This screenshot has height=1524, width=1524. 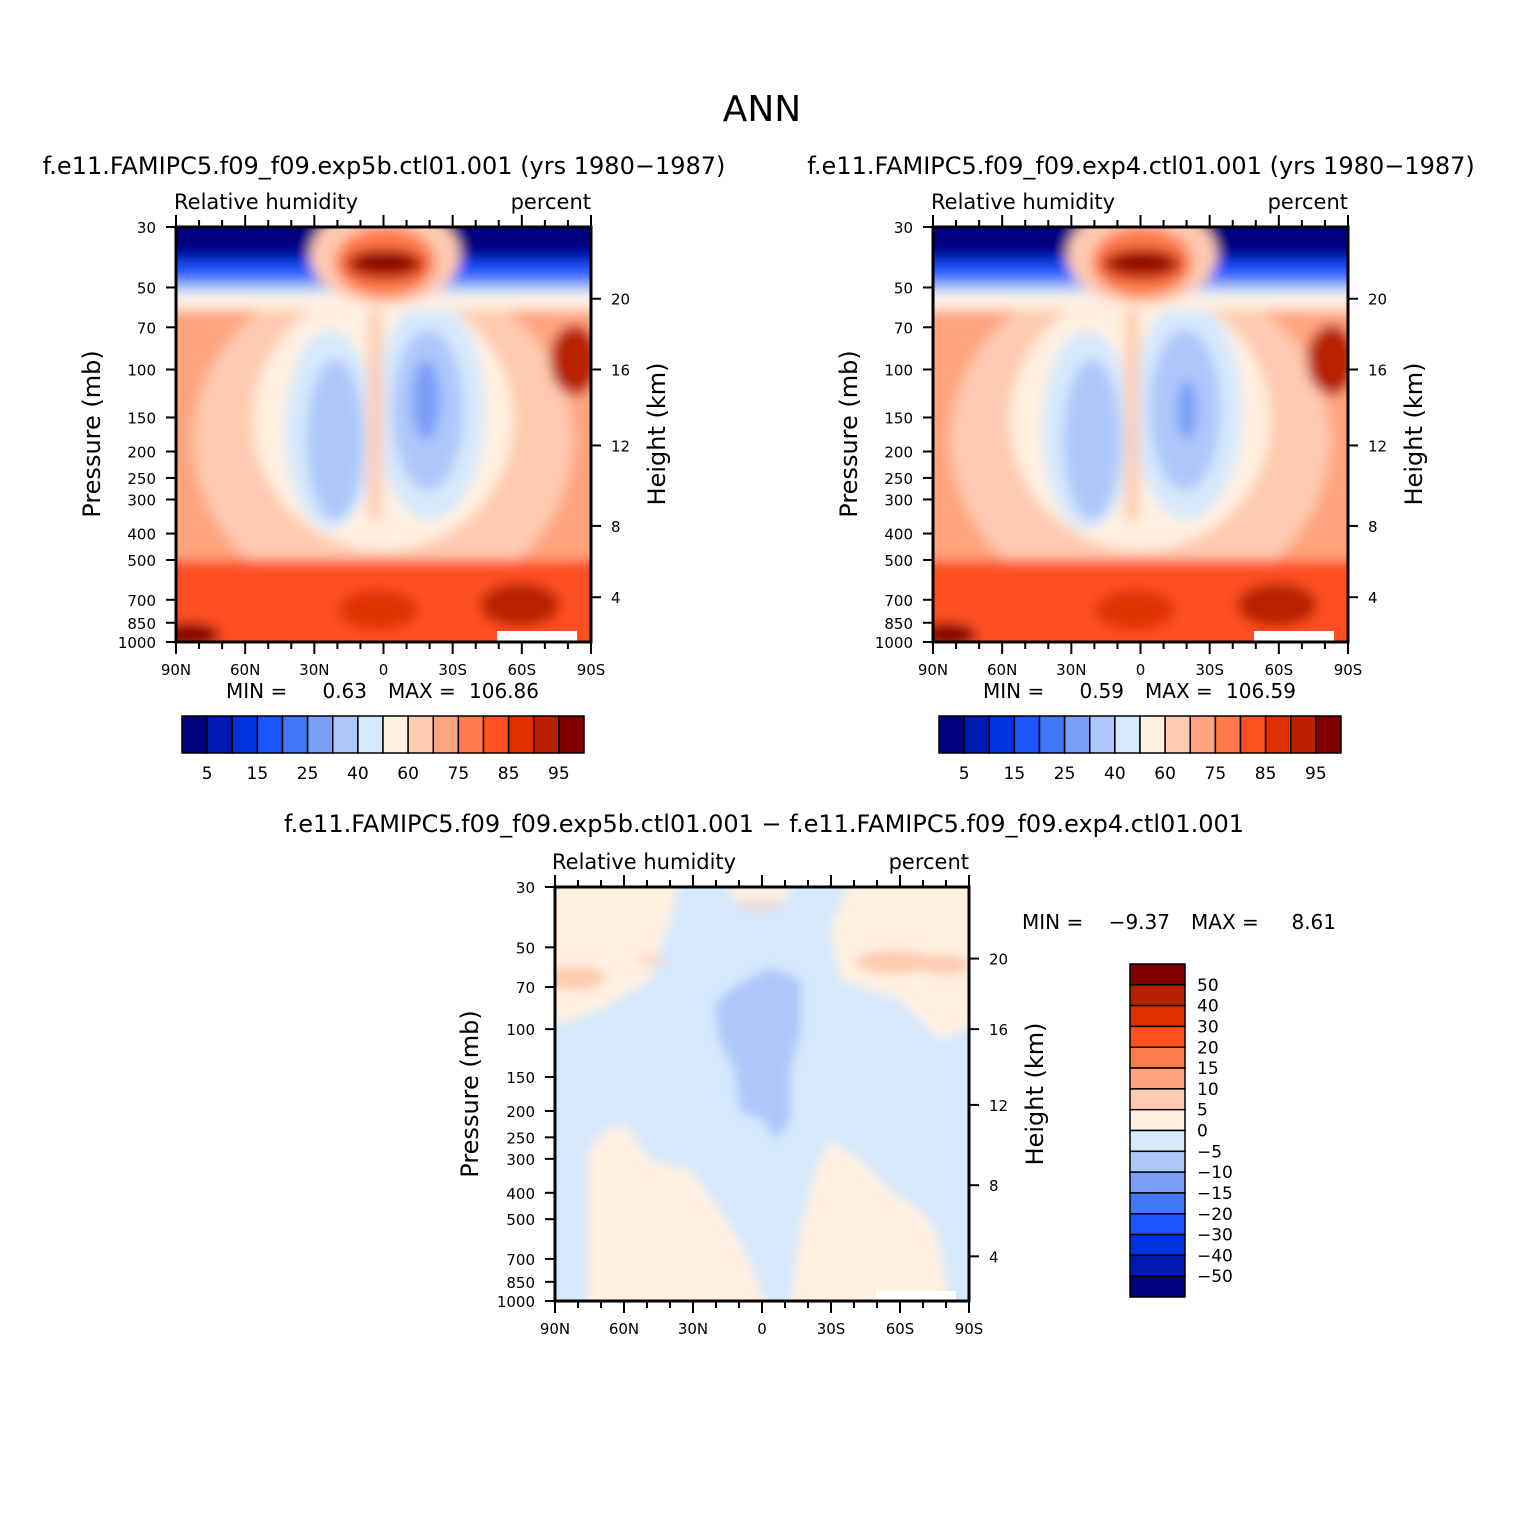 I want to click on diff-positive-10-d, so click(x=650, y=960).